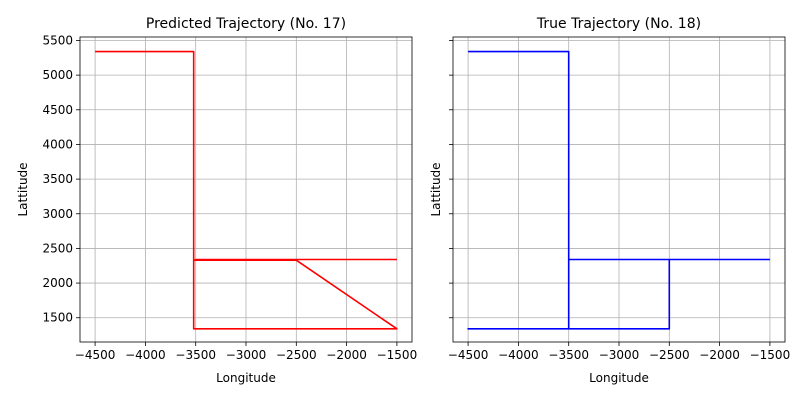 The width and height of the screenshot is (800, 400). I want to click on y-tick-label: 5500, so click(57, 40).